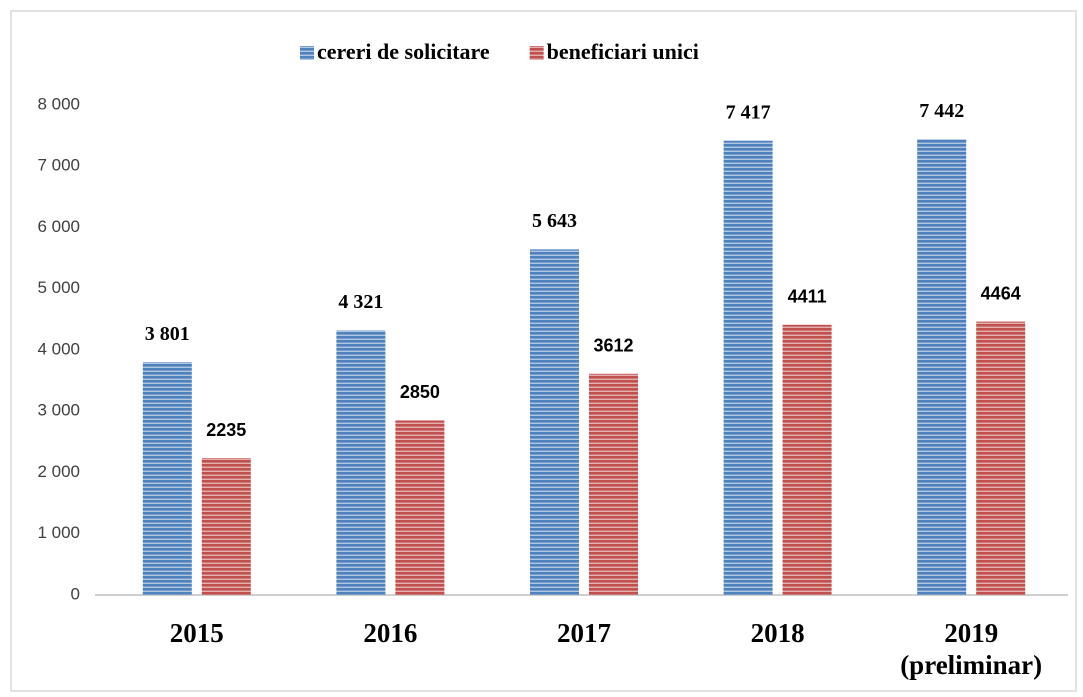 The height and width of the screenshot is (697, 1083). I want to click on data-label: 2850, so click(420, 392).